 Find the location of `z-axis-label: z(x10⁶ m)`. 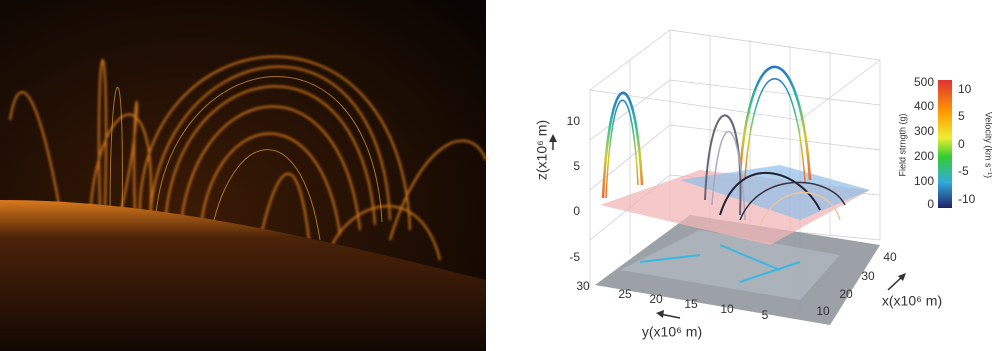

z-axis-label: z(x10⁶ m) is located at coordinates (542, 150).